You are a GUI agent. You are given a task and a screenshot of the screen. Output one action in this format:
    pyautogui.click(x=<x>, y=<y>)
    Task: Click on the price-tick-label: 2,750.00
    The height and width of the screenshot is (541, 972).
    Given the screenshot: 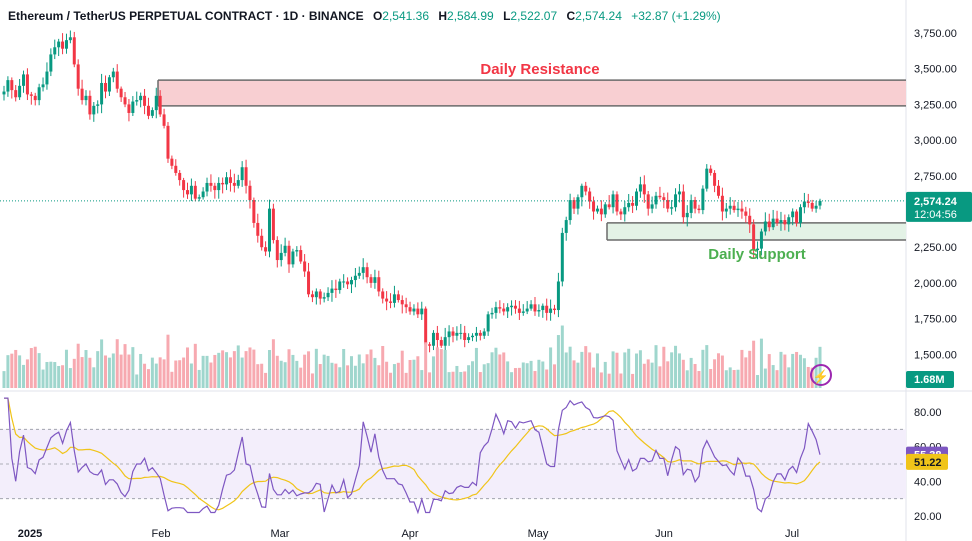 What is the action you would take?
    pyautogui.click(x=935, y=177)
    